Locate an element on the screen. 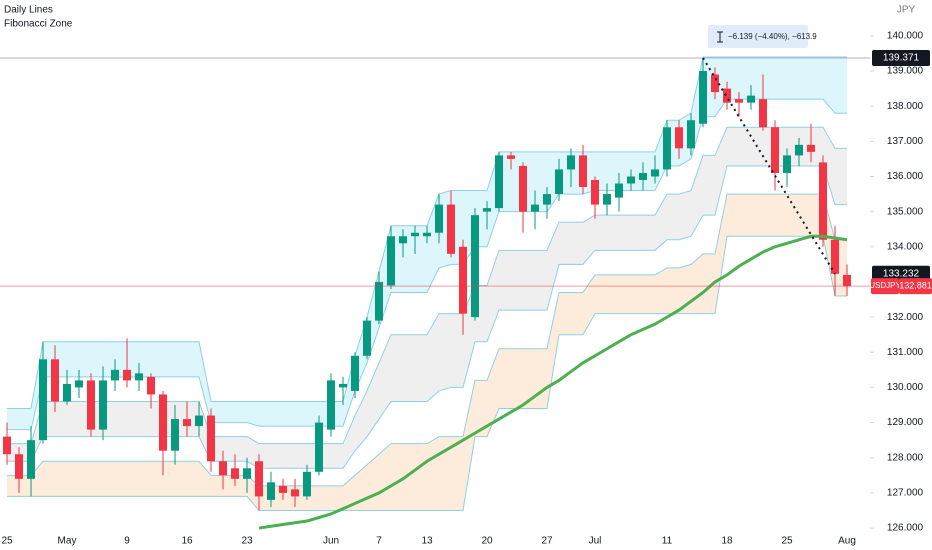 Image resolution: width=932 pixels, height=550 pixels. indicator-name: Daily Lines is located at coordinates (28, 10).